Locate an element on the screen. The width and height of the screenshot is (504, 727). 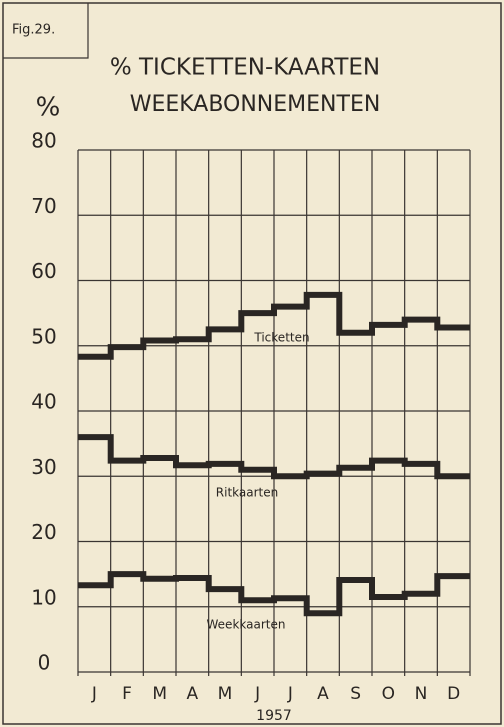
series-label: Weekkaarten is located at coordinates (246, 625).